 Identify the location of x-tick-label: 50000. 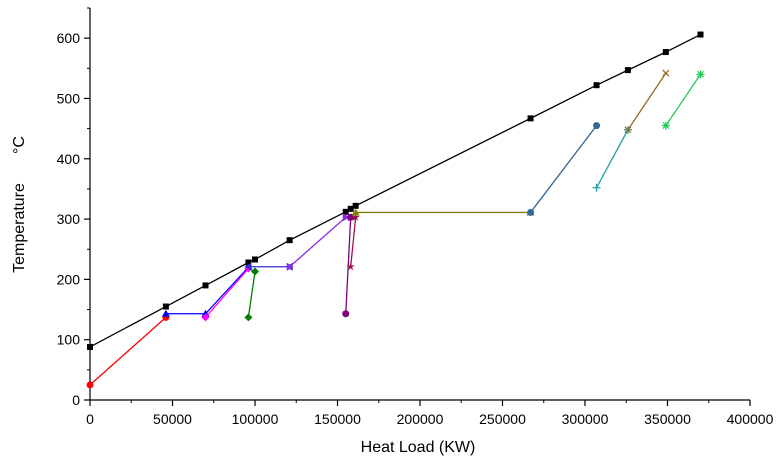
(172, 419).